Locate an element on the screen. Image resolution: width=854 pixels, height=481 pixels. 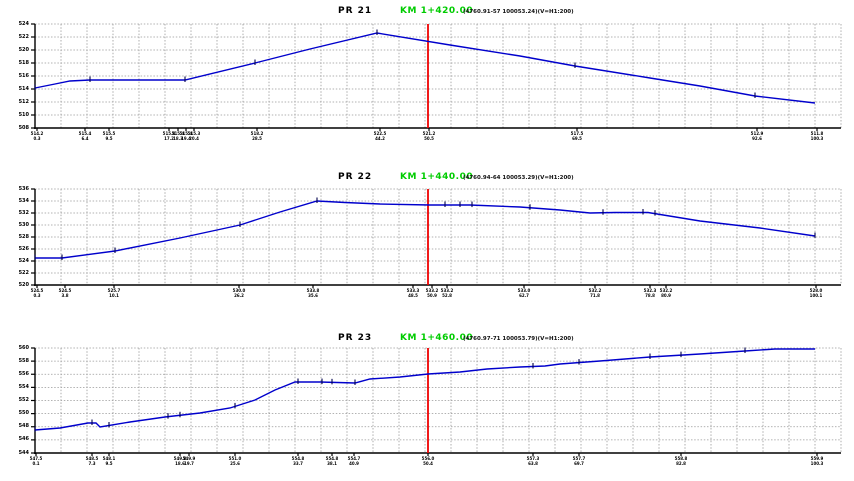
y-axis-label: 554 is located at coordinates (23, 386).